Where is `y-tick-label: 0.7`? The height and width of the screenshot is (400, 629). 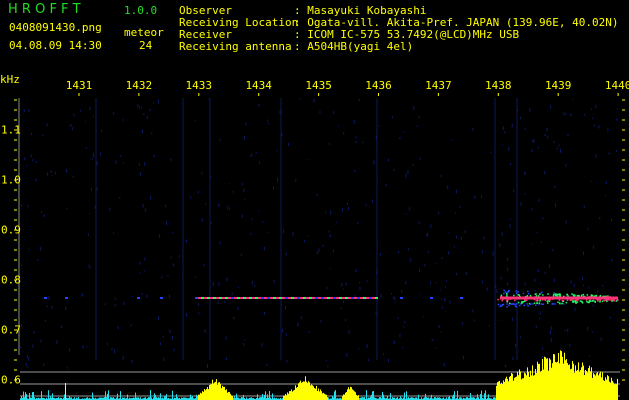
y-tick-label: 0.7 is located at coordinates (11, 330).